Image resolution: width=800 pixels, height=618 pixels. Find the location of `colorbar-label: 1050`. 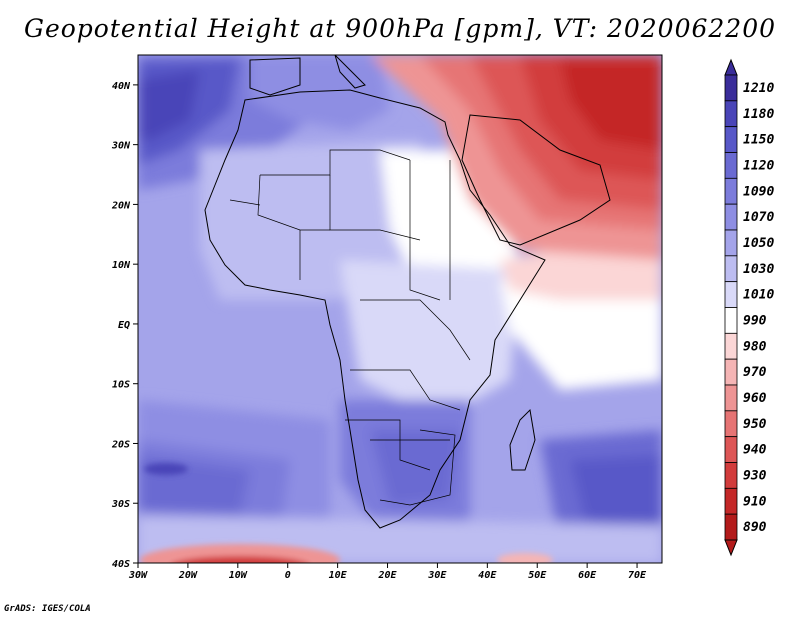

colorbar-label: 1050 is located at coordinates (758, 243).